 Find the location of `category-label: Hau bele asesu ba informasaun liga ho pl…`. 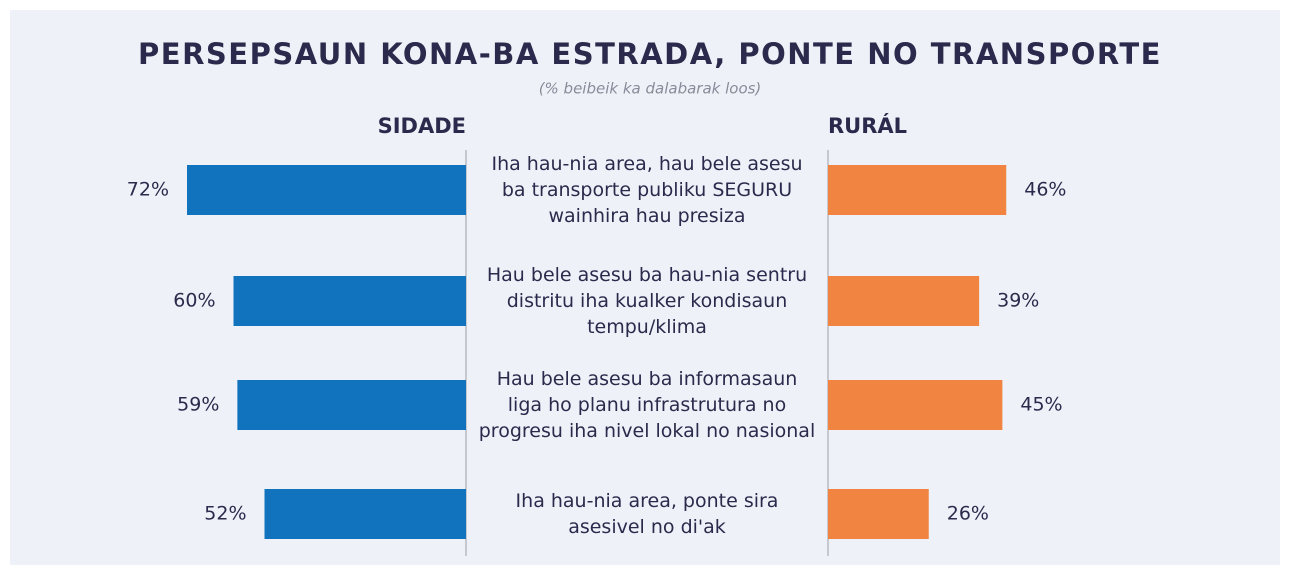

category-label: Hau bele asesu ba informasaun liga ho pl… is located at coordinates (647, 405).